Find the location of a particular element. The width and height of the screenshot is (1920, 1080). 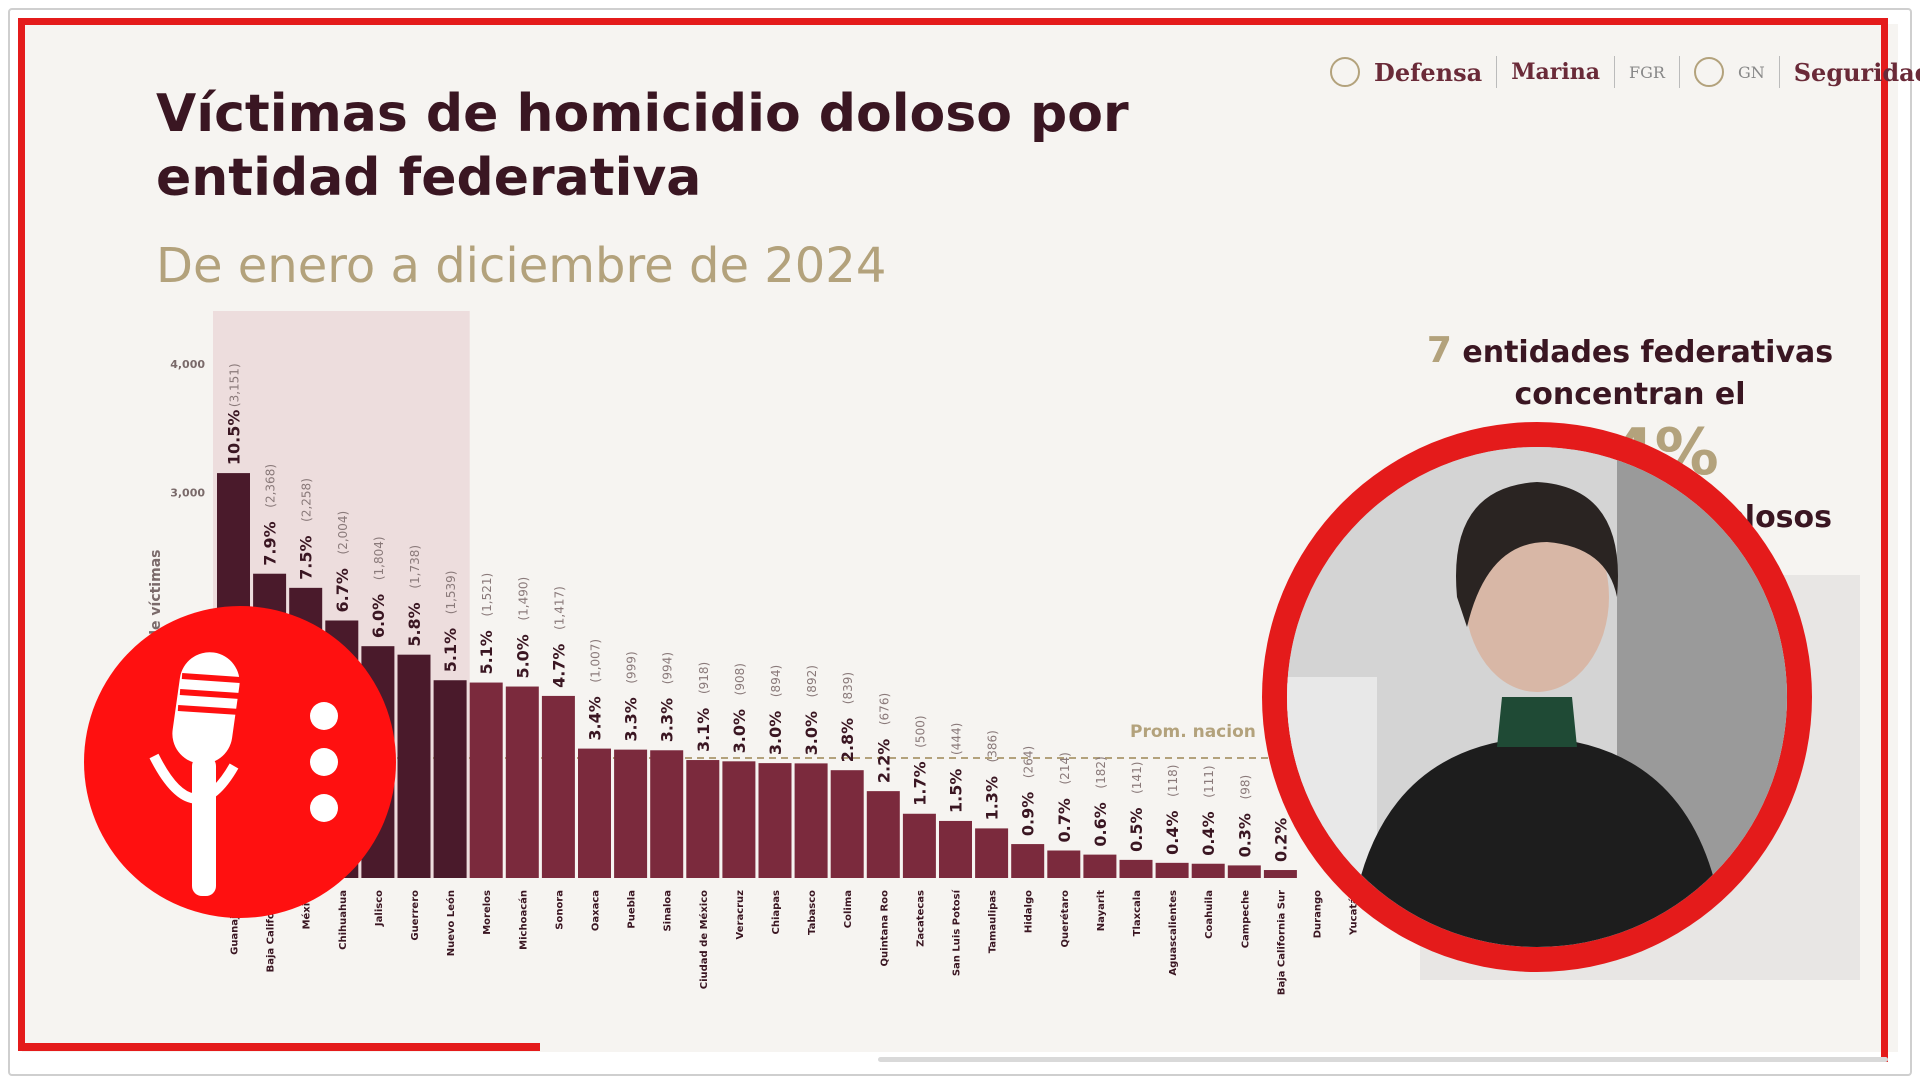

bar-count-label: (839) is located at coordinates (848, 688).